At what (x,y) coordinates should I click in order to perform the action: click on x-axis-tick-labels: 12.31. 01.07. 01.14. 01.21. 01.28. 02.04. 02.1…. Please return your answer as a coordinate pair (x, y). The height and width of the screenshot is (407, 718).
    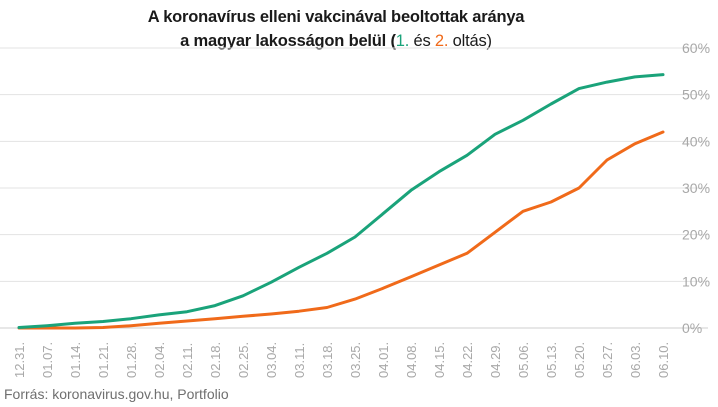
    Looking at the image, I should click on (341, 360).